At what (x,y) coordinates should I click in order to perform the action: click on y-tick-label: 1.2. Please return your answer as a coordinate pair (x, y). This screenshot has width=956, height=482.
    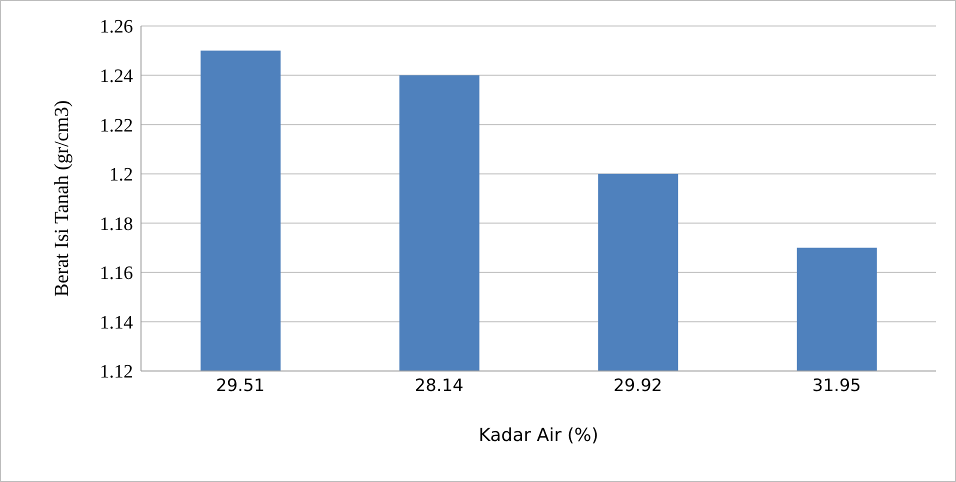
    Looking at the image, I should click on (121, 175).